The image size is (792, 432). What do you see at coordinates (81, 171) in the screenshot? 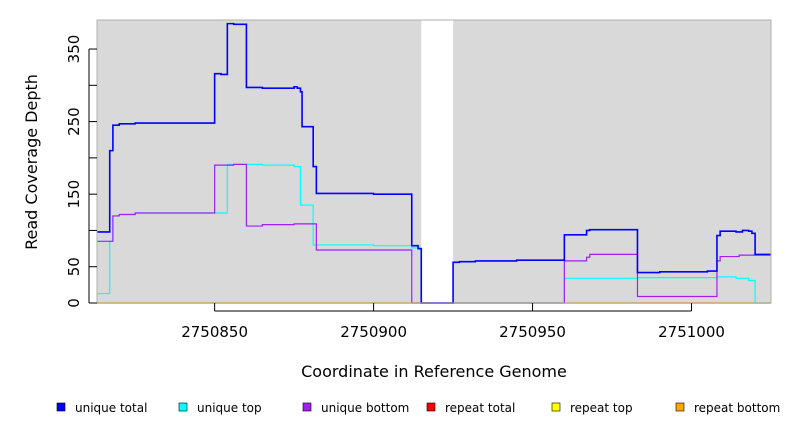
I see `y-axis: 0 50 150 250 350` at bounding box center [81, 171].